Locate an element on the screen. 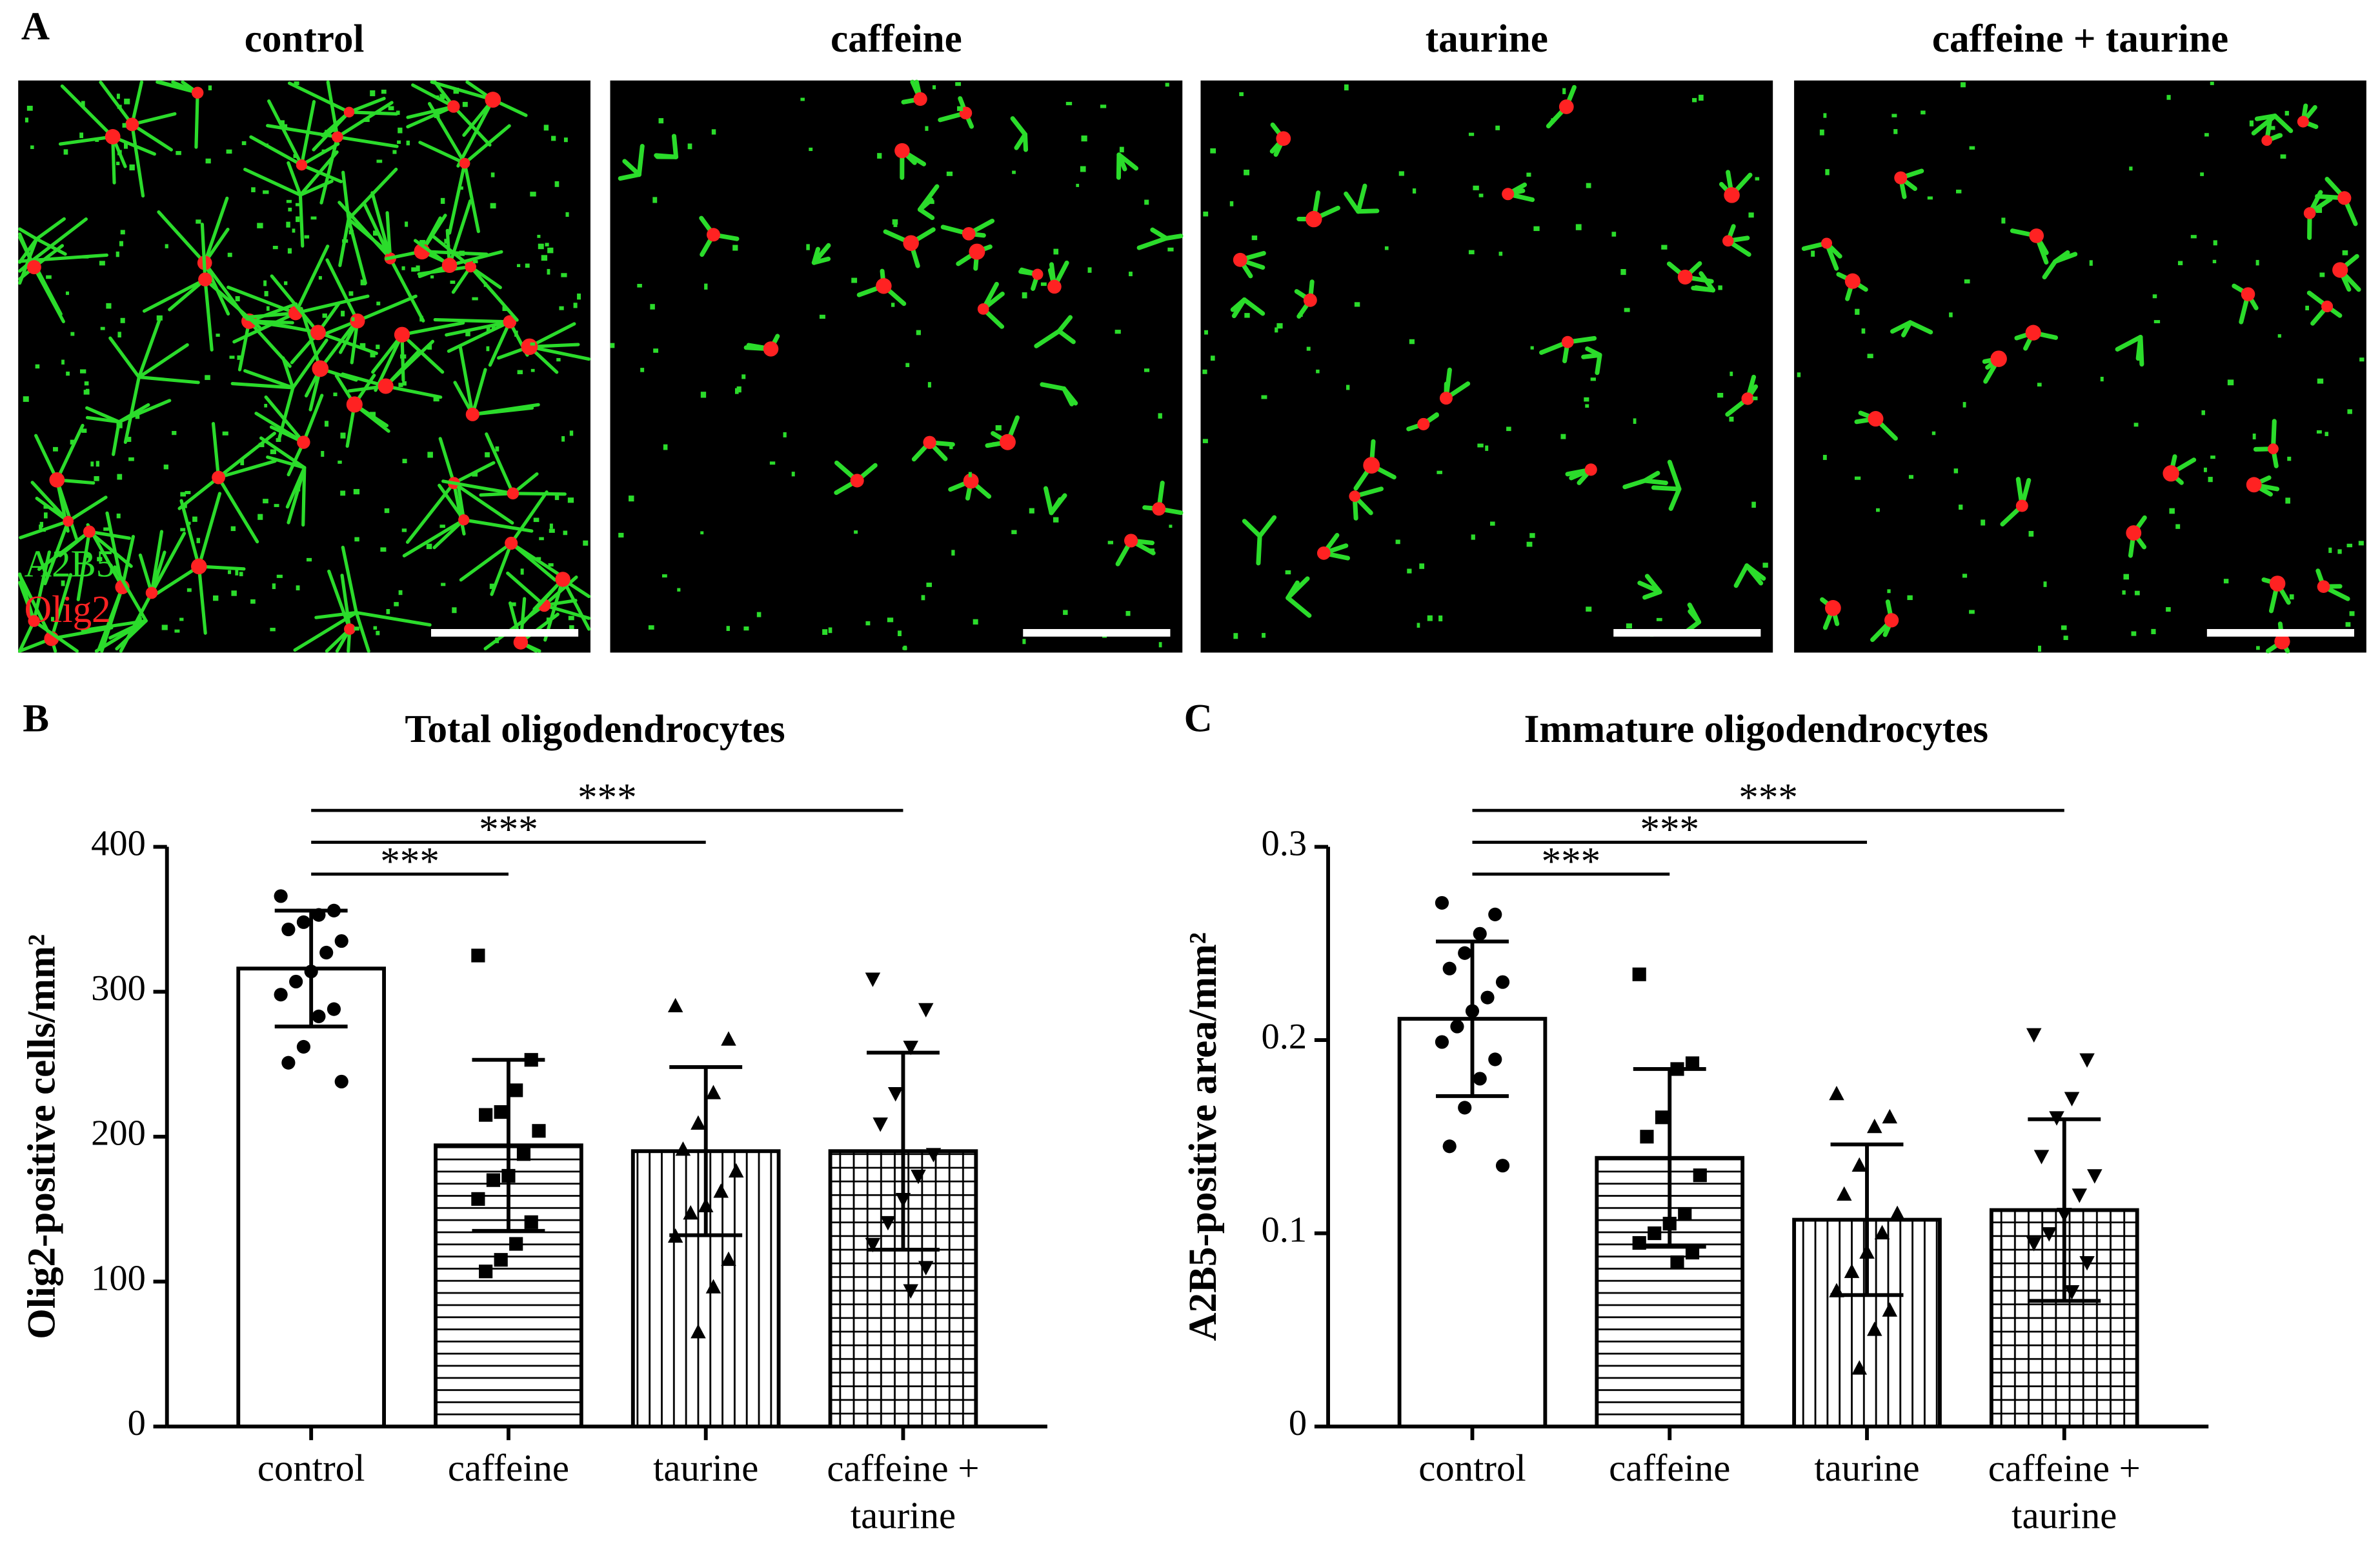 This screenshot has height=1551, width=2380. chart-title: Total oligodendrocytes is located at coordinates (595, 730).